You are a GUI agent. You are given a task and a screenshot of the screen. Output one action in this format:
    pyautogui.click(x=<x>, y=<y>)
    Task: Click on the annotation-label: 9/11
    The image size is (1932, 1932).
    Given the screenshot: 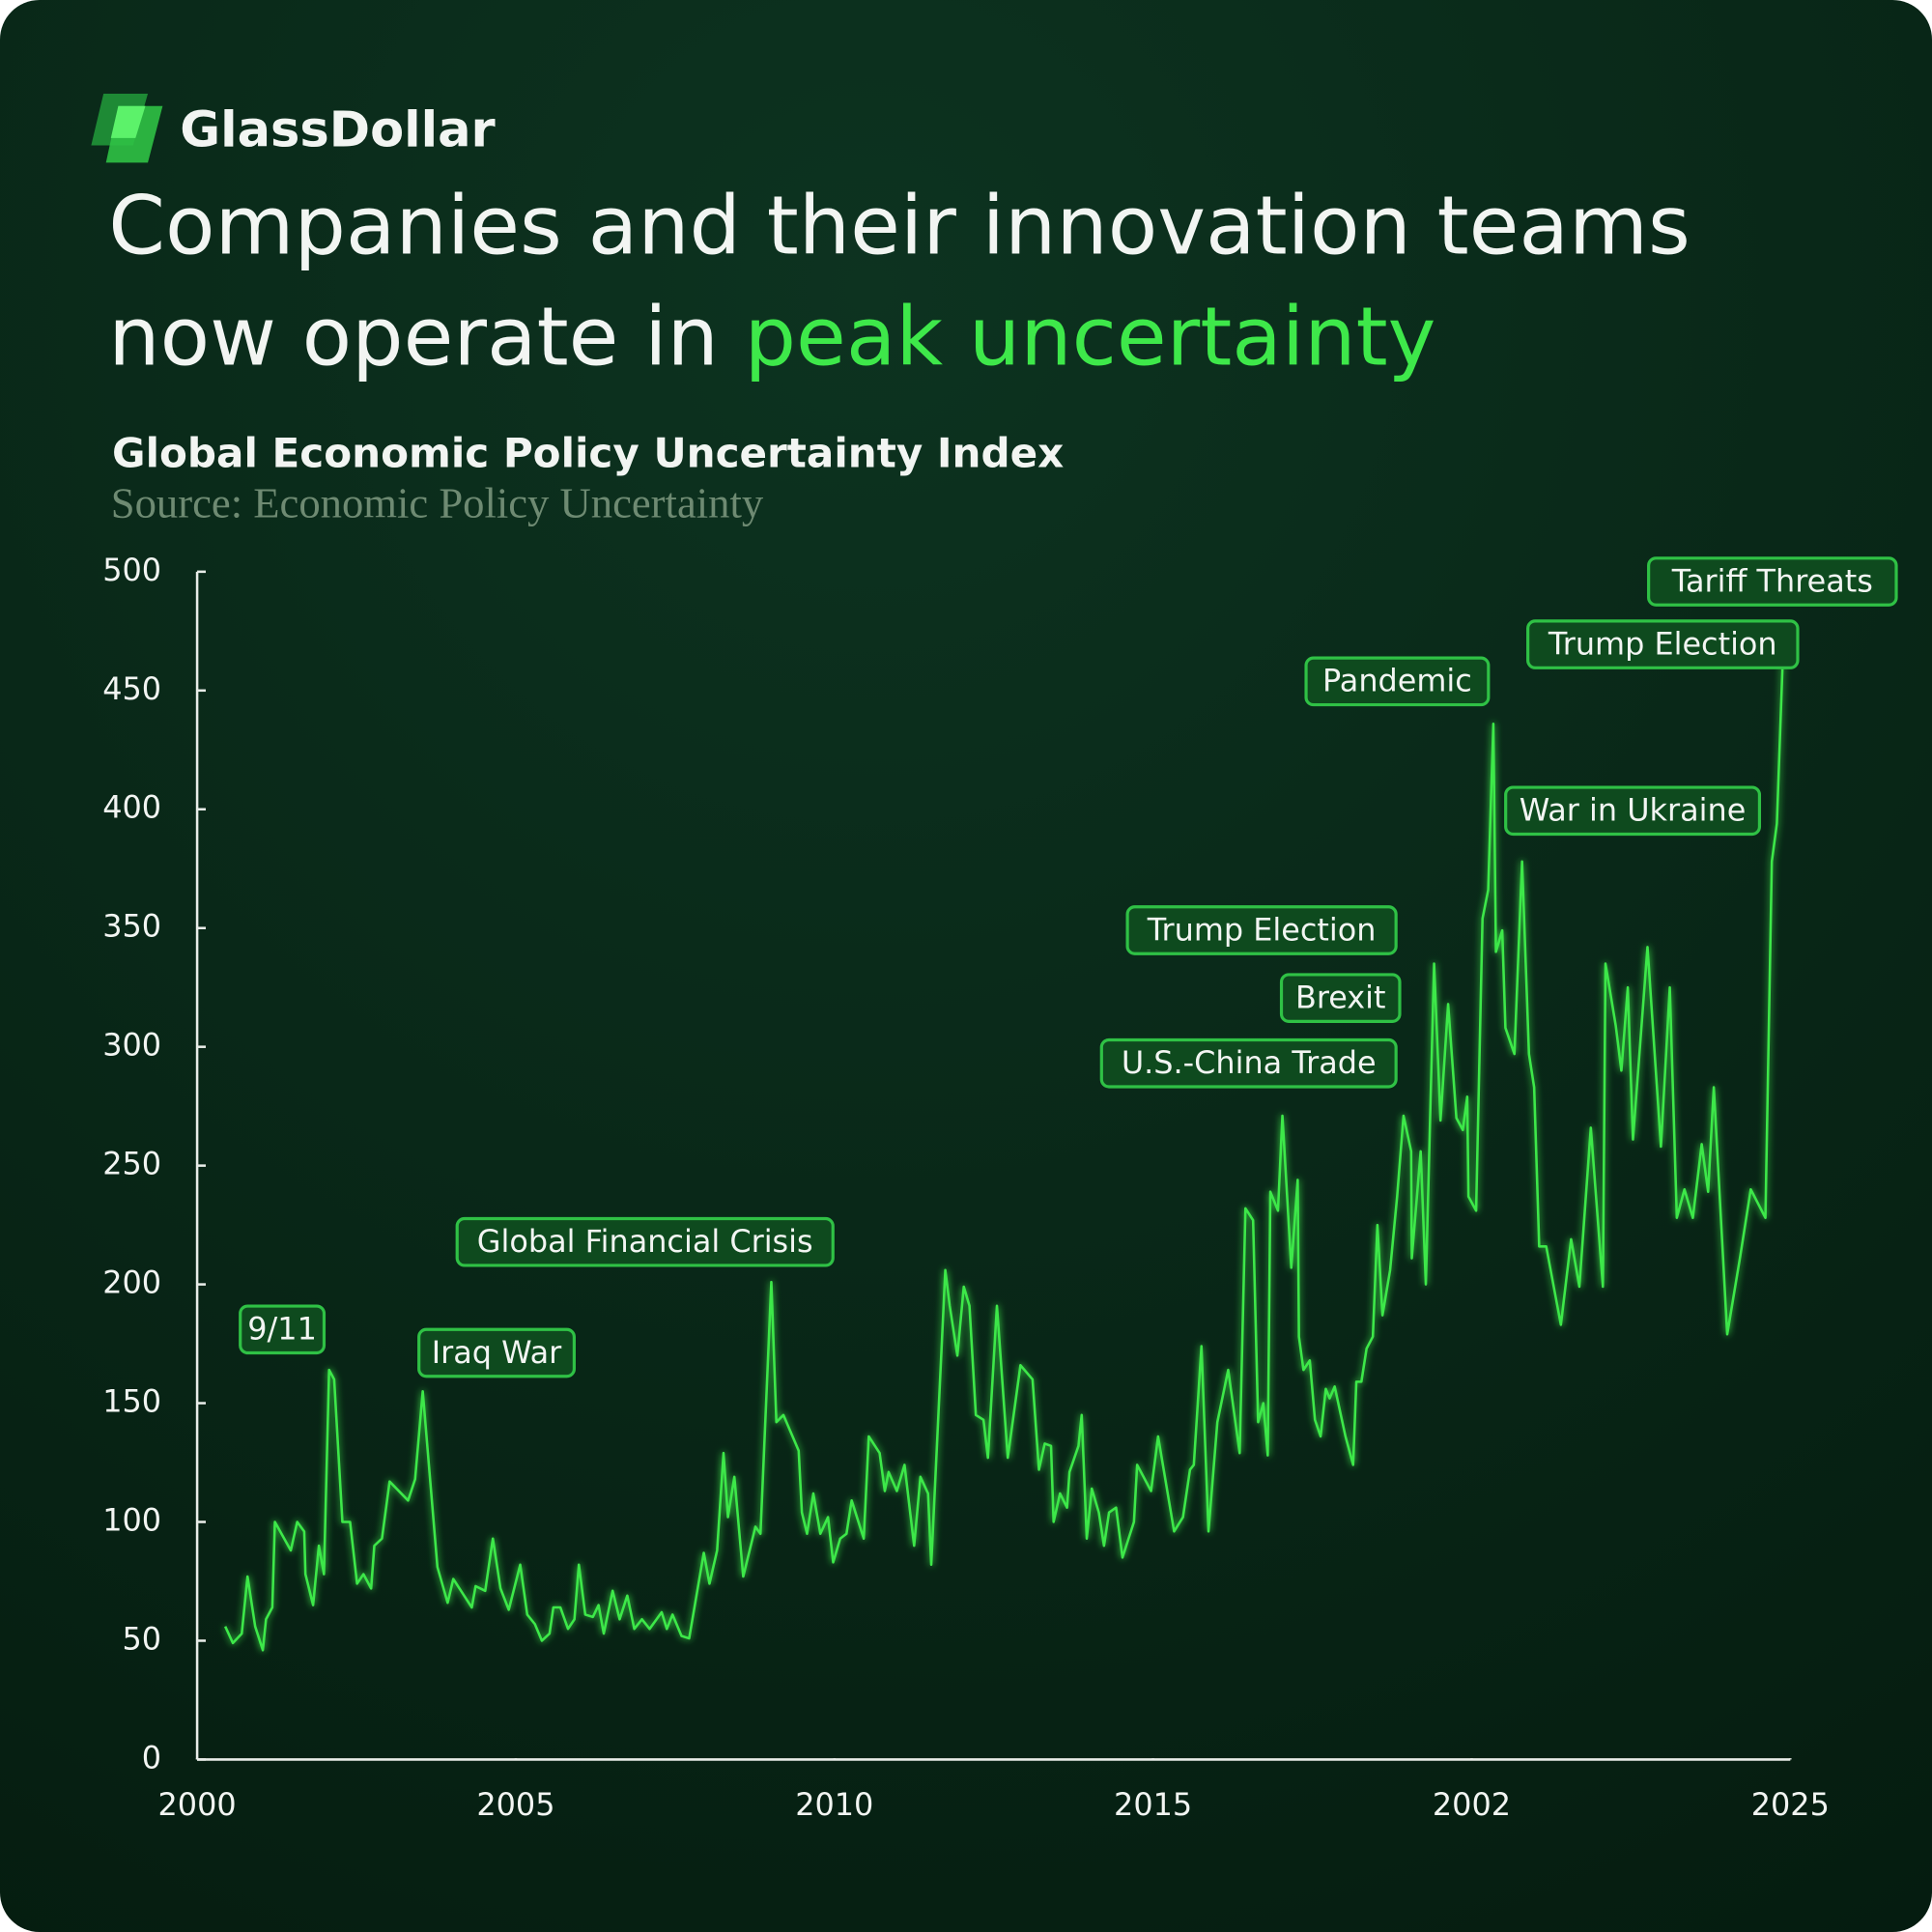 What is the action you would take?
    pyautogui.click(x=282, y=1329)
    